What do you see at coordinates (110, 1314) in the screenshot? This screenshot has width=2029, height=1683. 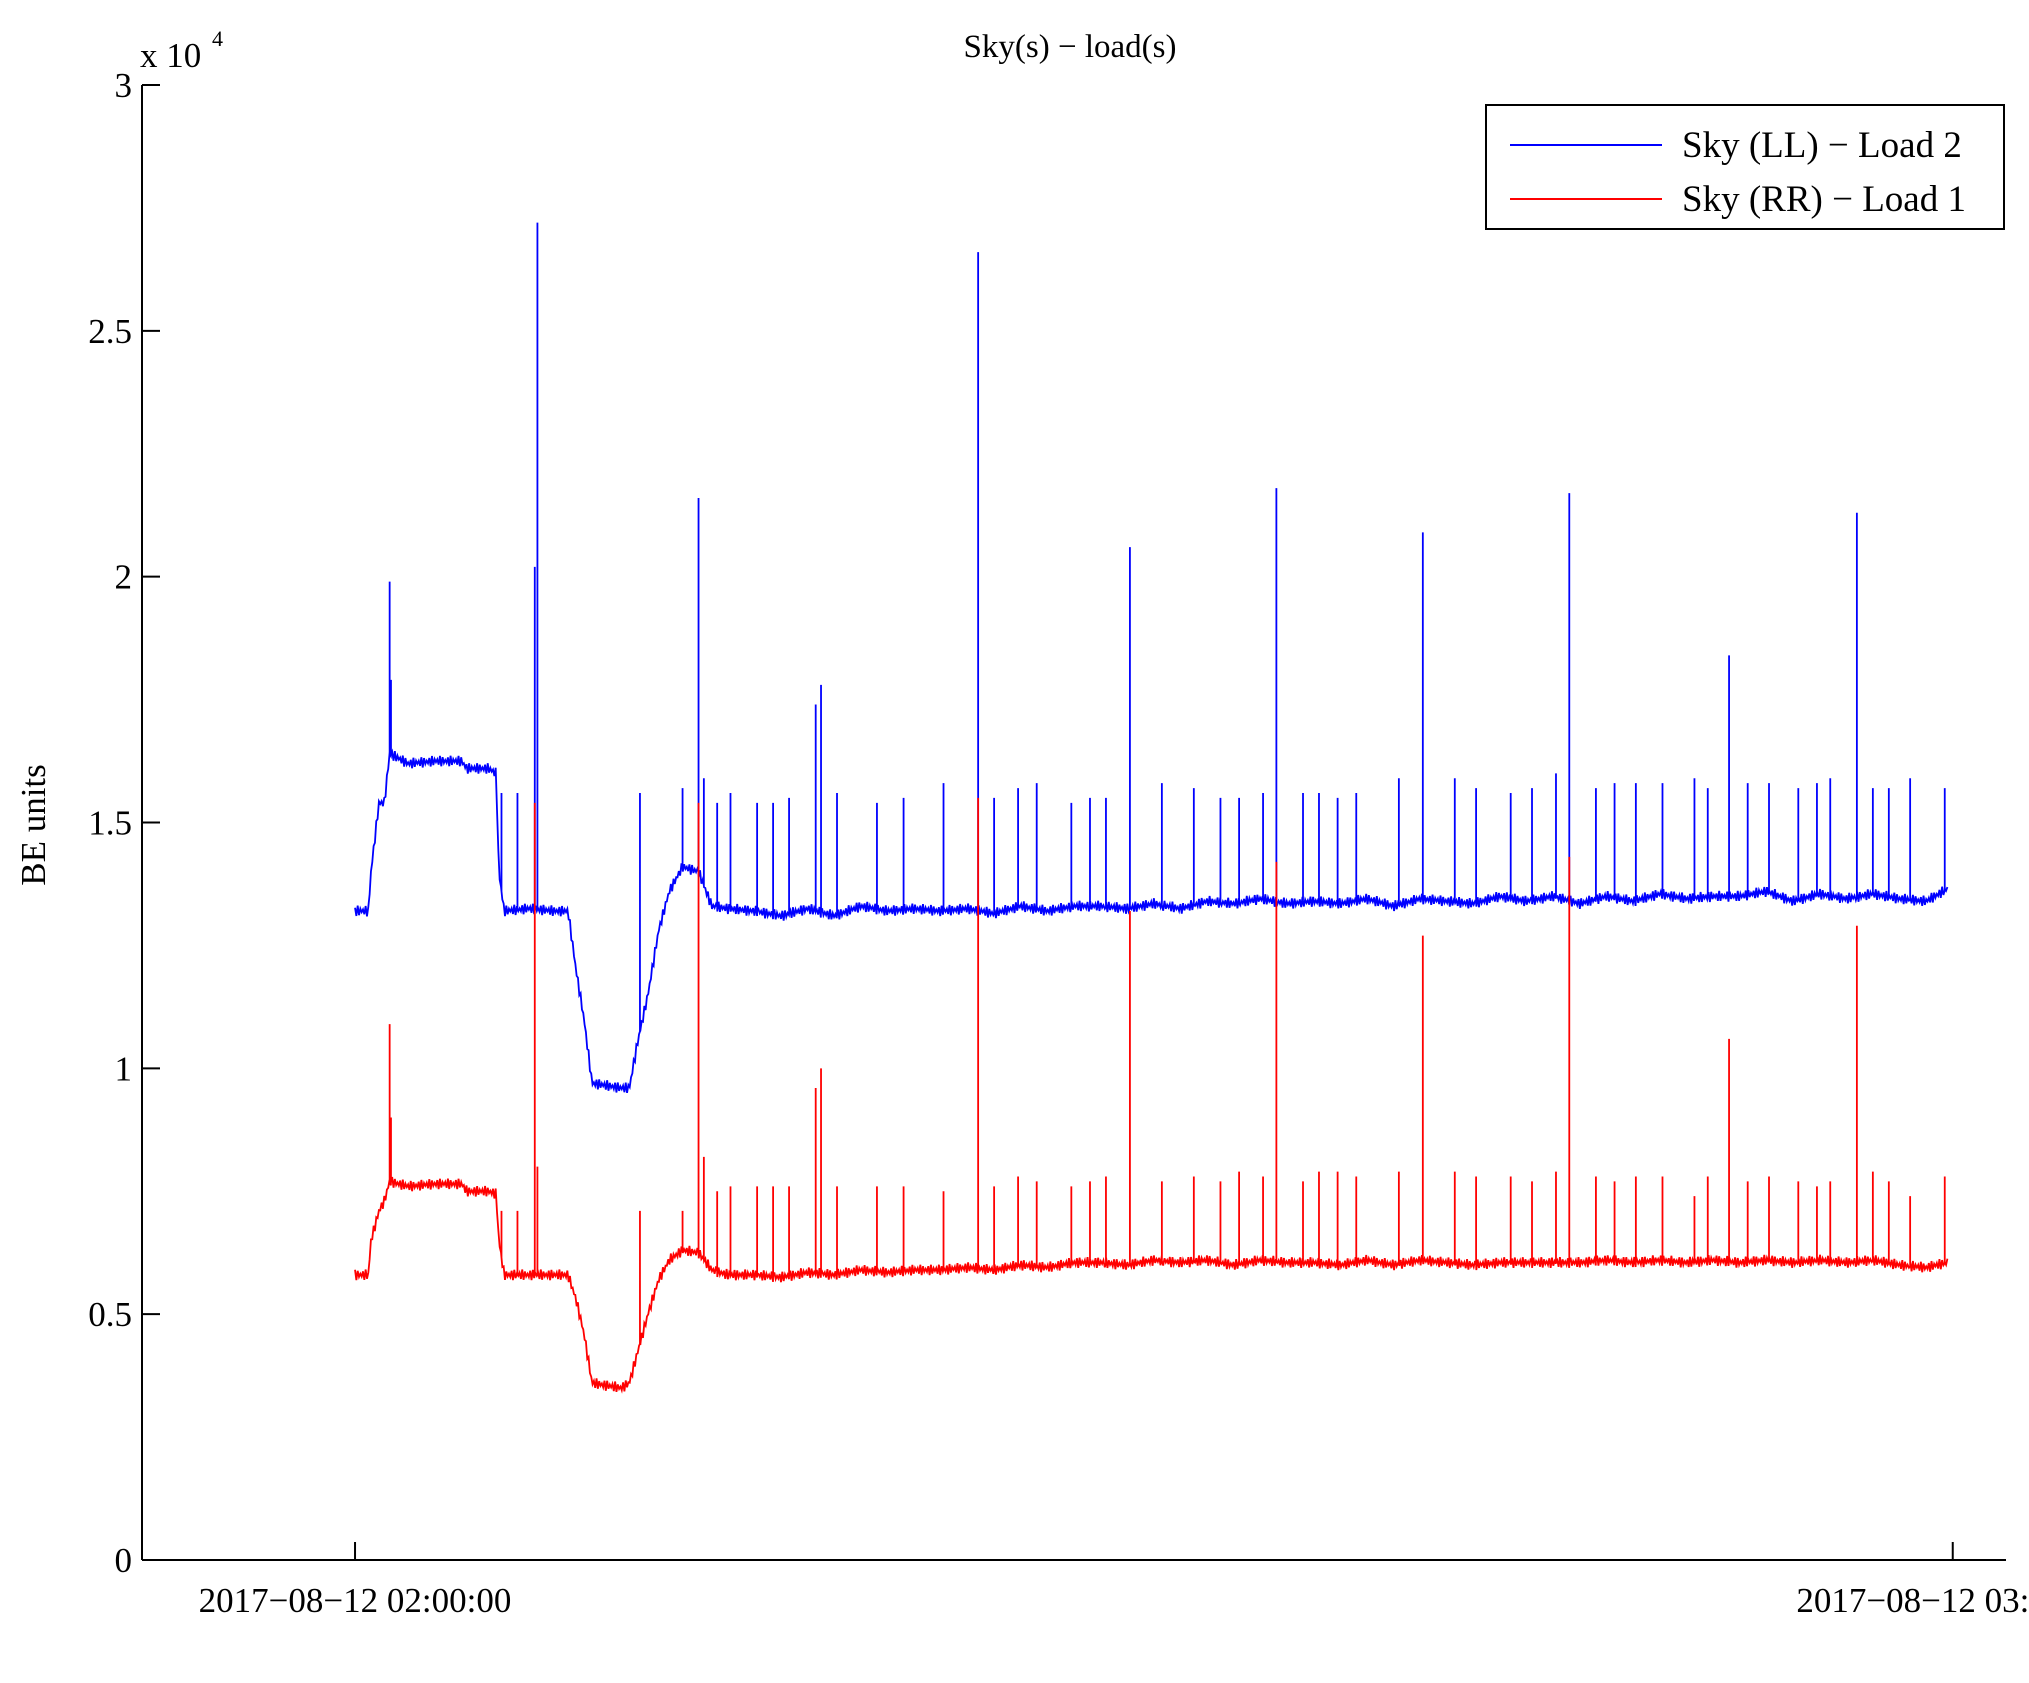 I see `y-tick-label: 0.5` at bounding box center [110, 1314].